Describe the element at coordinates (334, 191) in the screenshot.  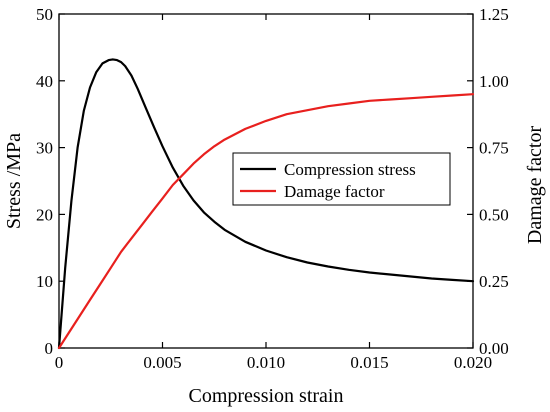
I see `legend-label-damage-factor: Damage factor` at that location.